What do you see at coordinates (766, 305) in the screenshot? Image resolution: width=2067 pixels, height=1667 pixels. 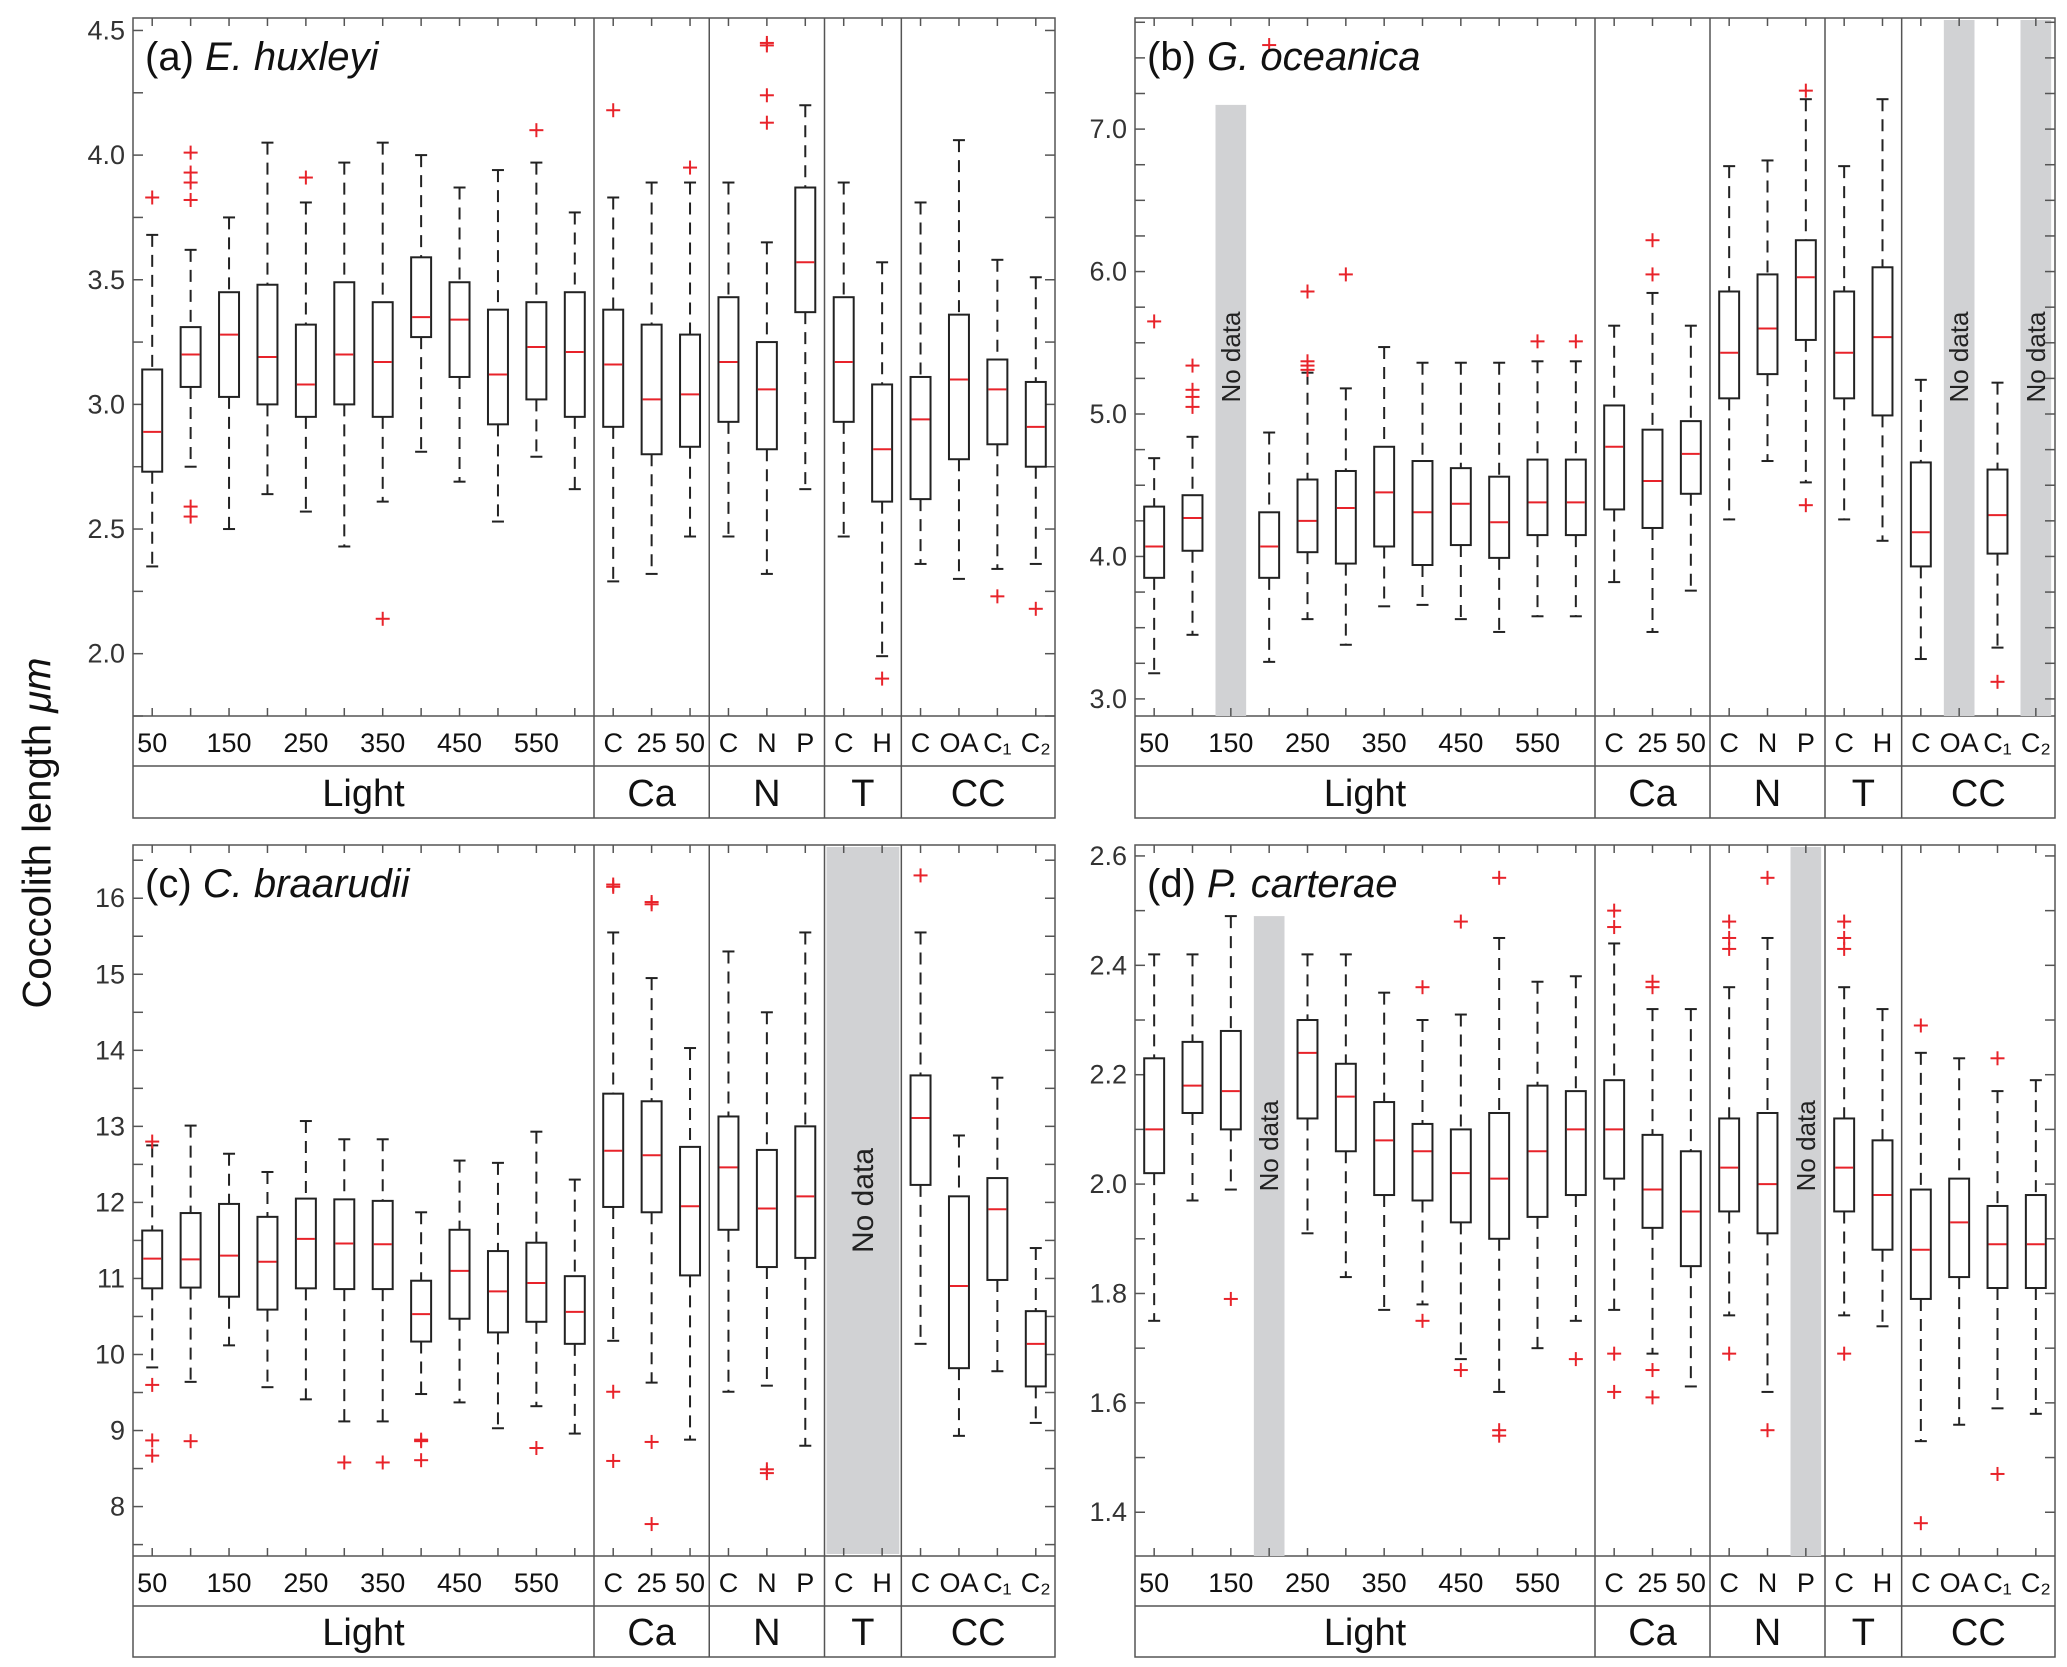 I see `box-N` at bounding box center [766, 305].